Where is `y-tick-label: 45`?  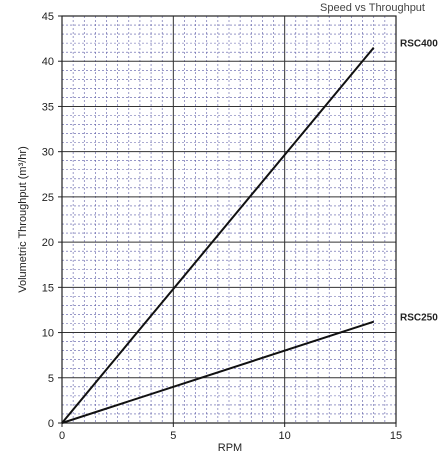 y-tick-label: 45 is located at coordinates (48, 17).